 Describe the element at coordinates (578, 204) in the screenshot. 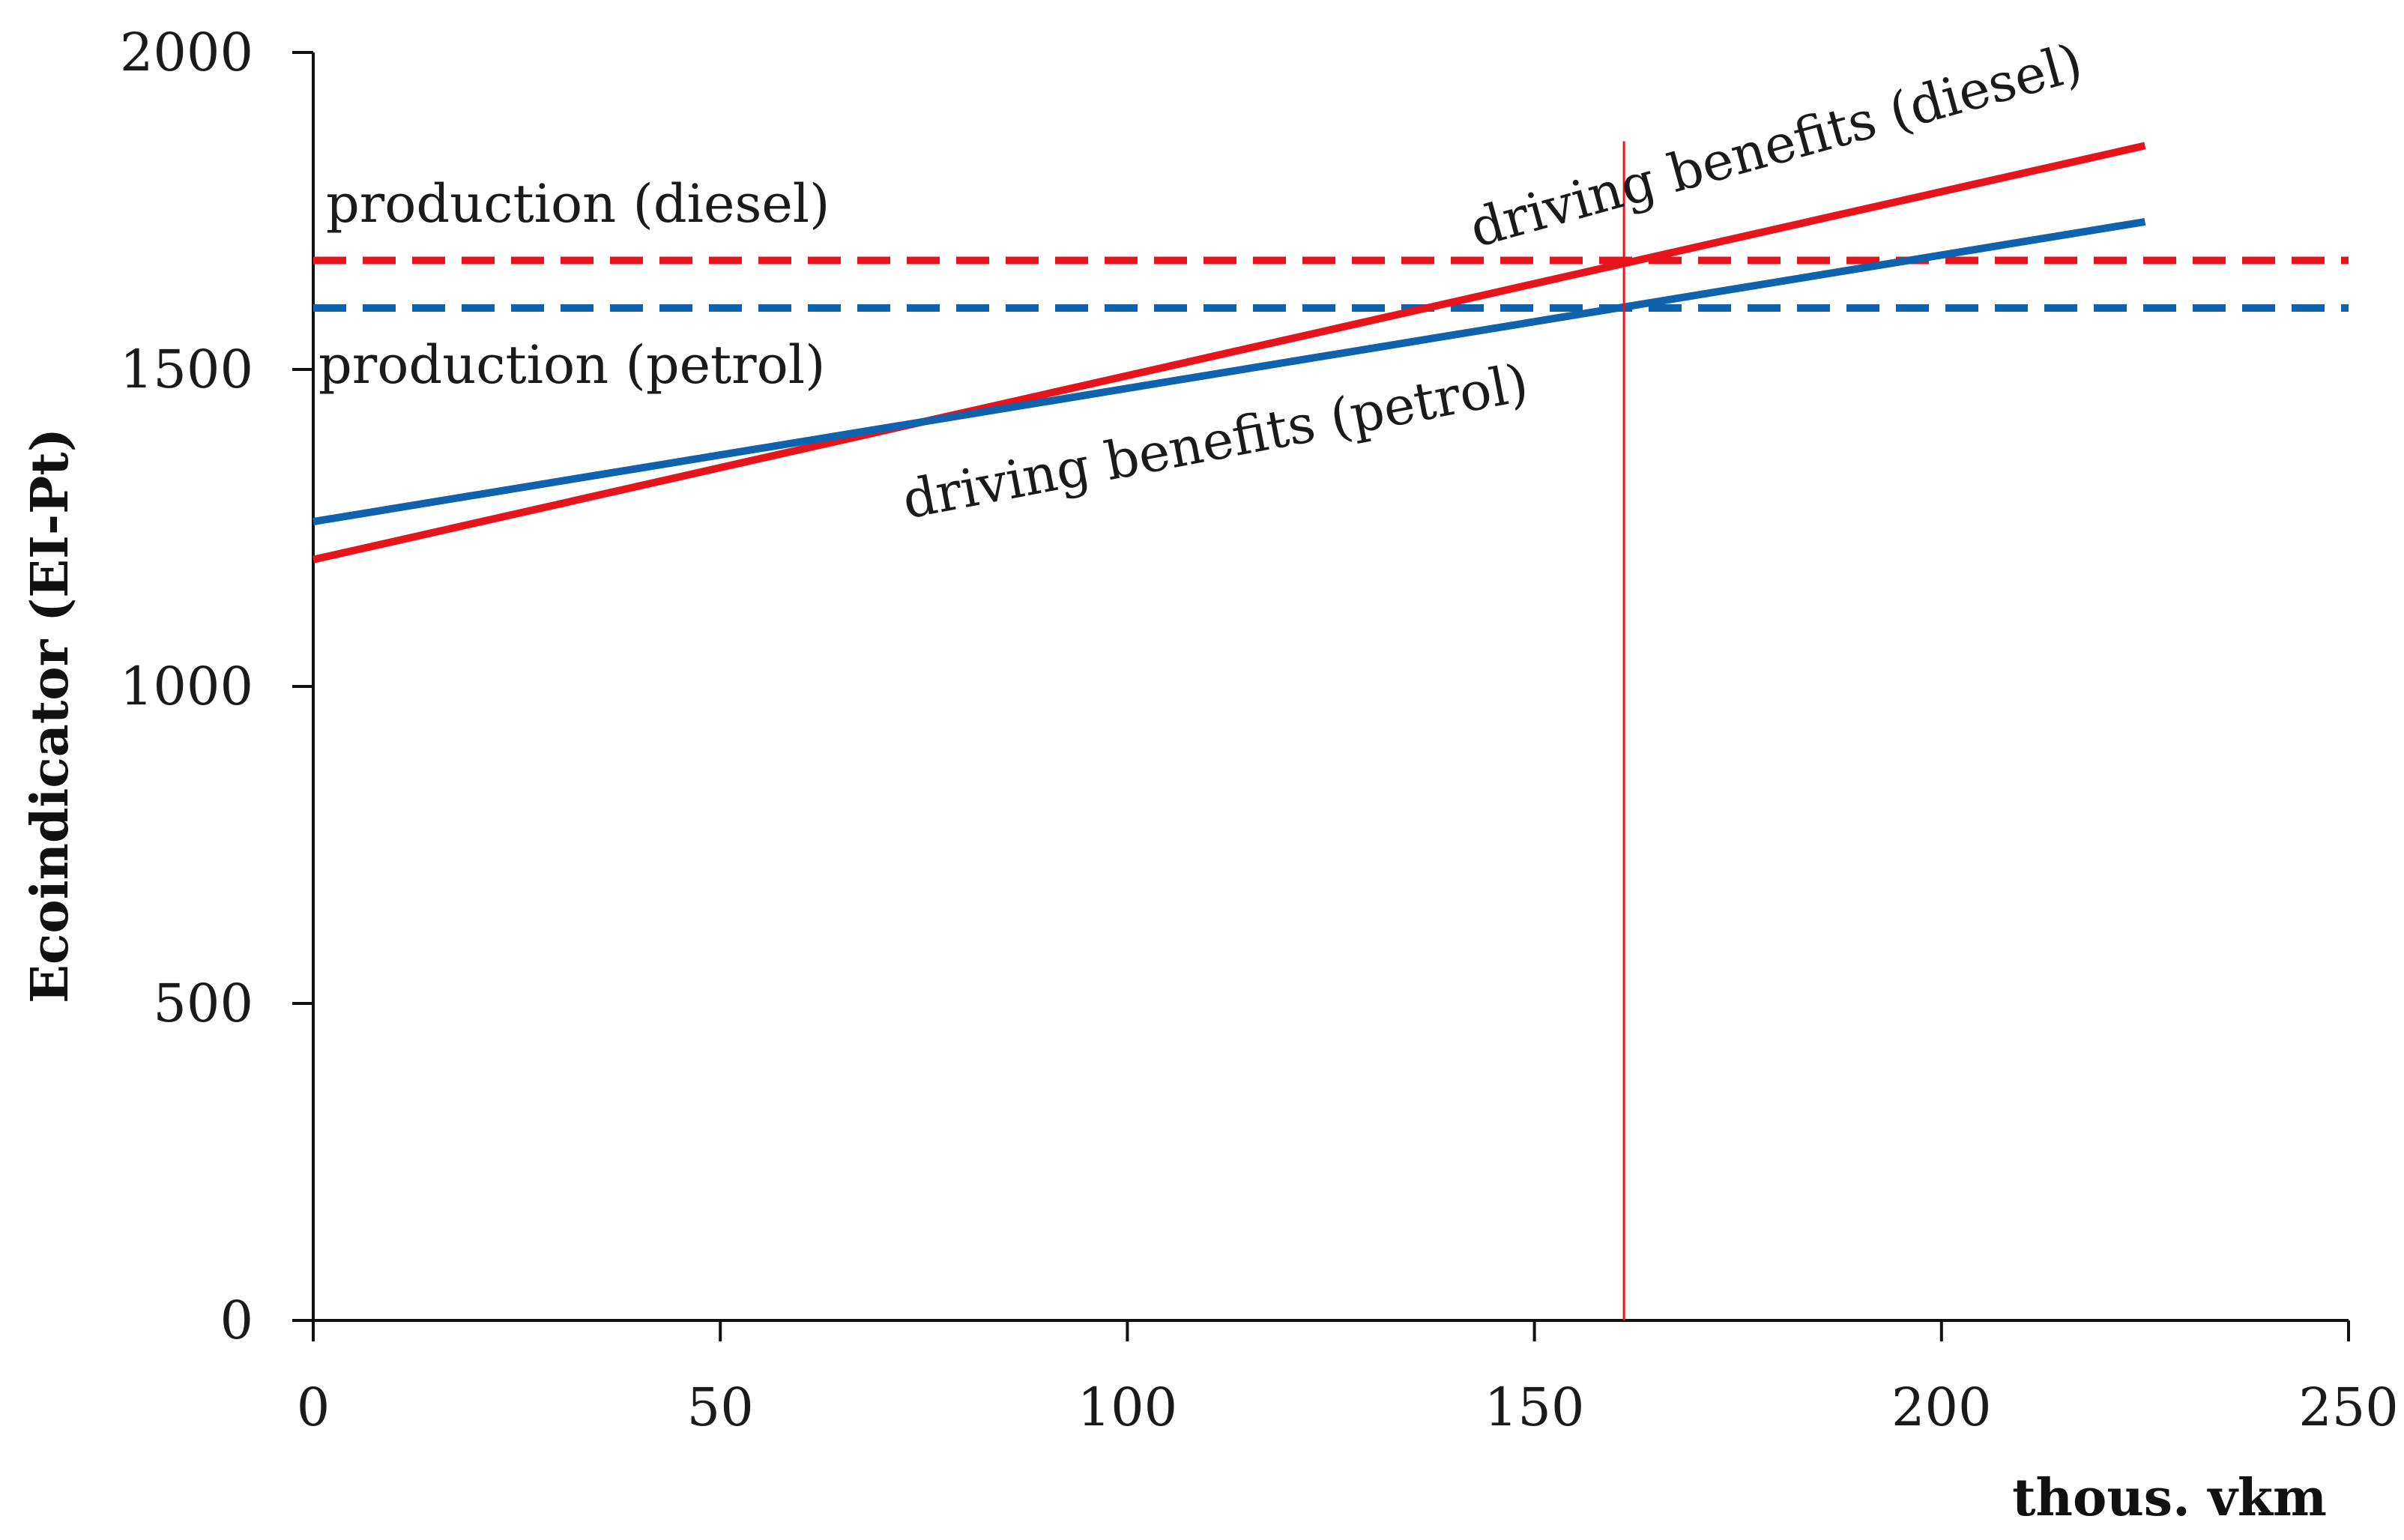

I see `annotation-production-diesel: production (diesel)` at that location.